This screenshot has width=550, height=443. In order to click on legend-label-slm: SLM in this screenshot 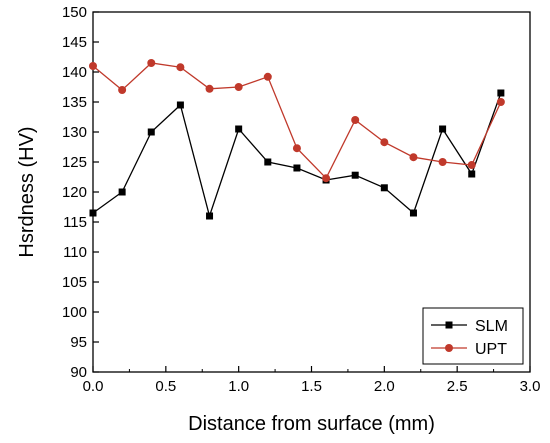, I will do `click(491, 326)`.